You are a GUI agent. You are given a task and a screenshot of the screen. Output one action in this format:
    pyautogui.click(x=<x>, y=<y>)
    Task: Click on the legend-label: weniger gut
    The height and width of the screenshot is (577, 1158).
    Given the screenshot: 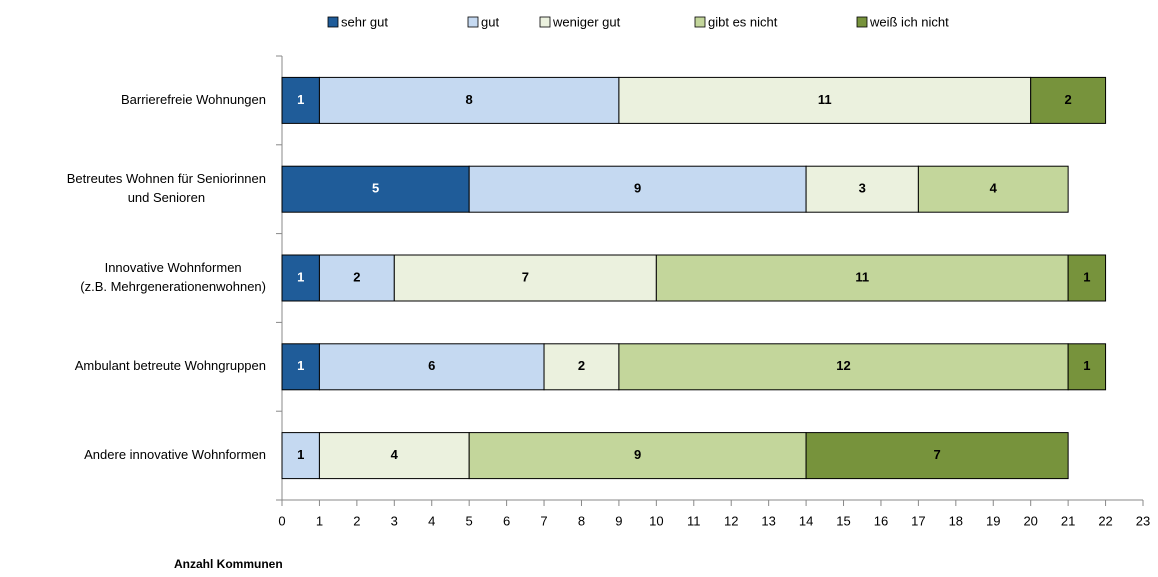 What is the action you would take?
    pyautogui.click(x=586, y=21)
    